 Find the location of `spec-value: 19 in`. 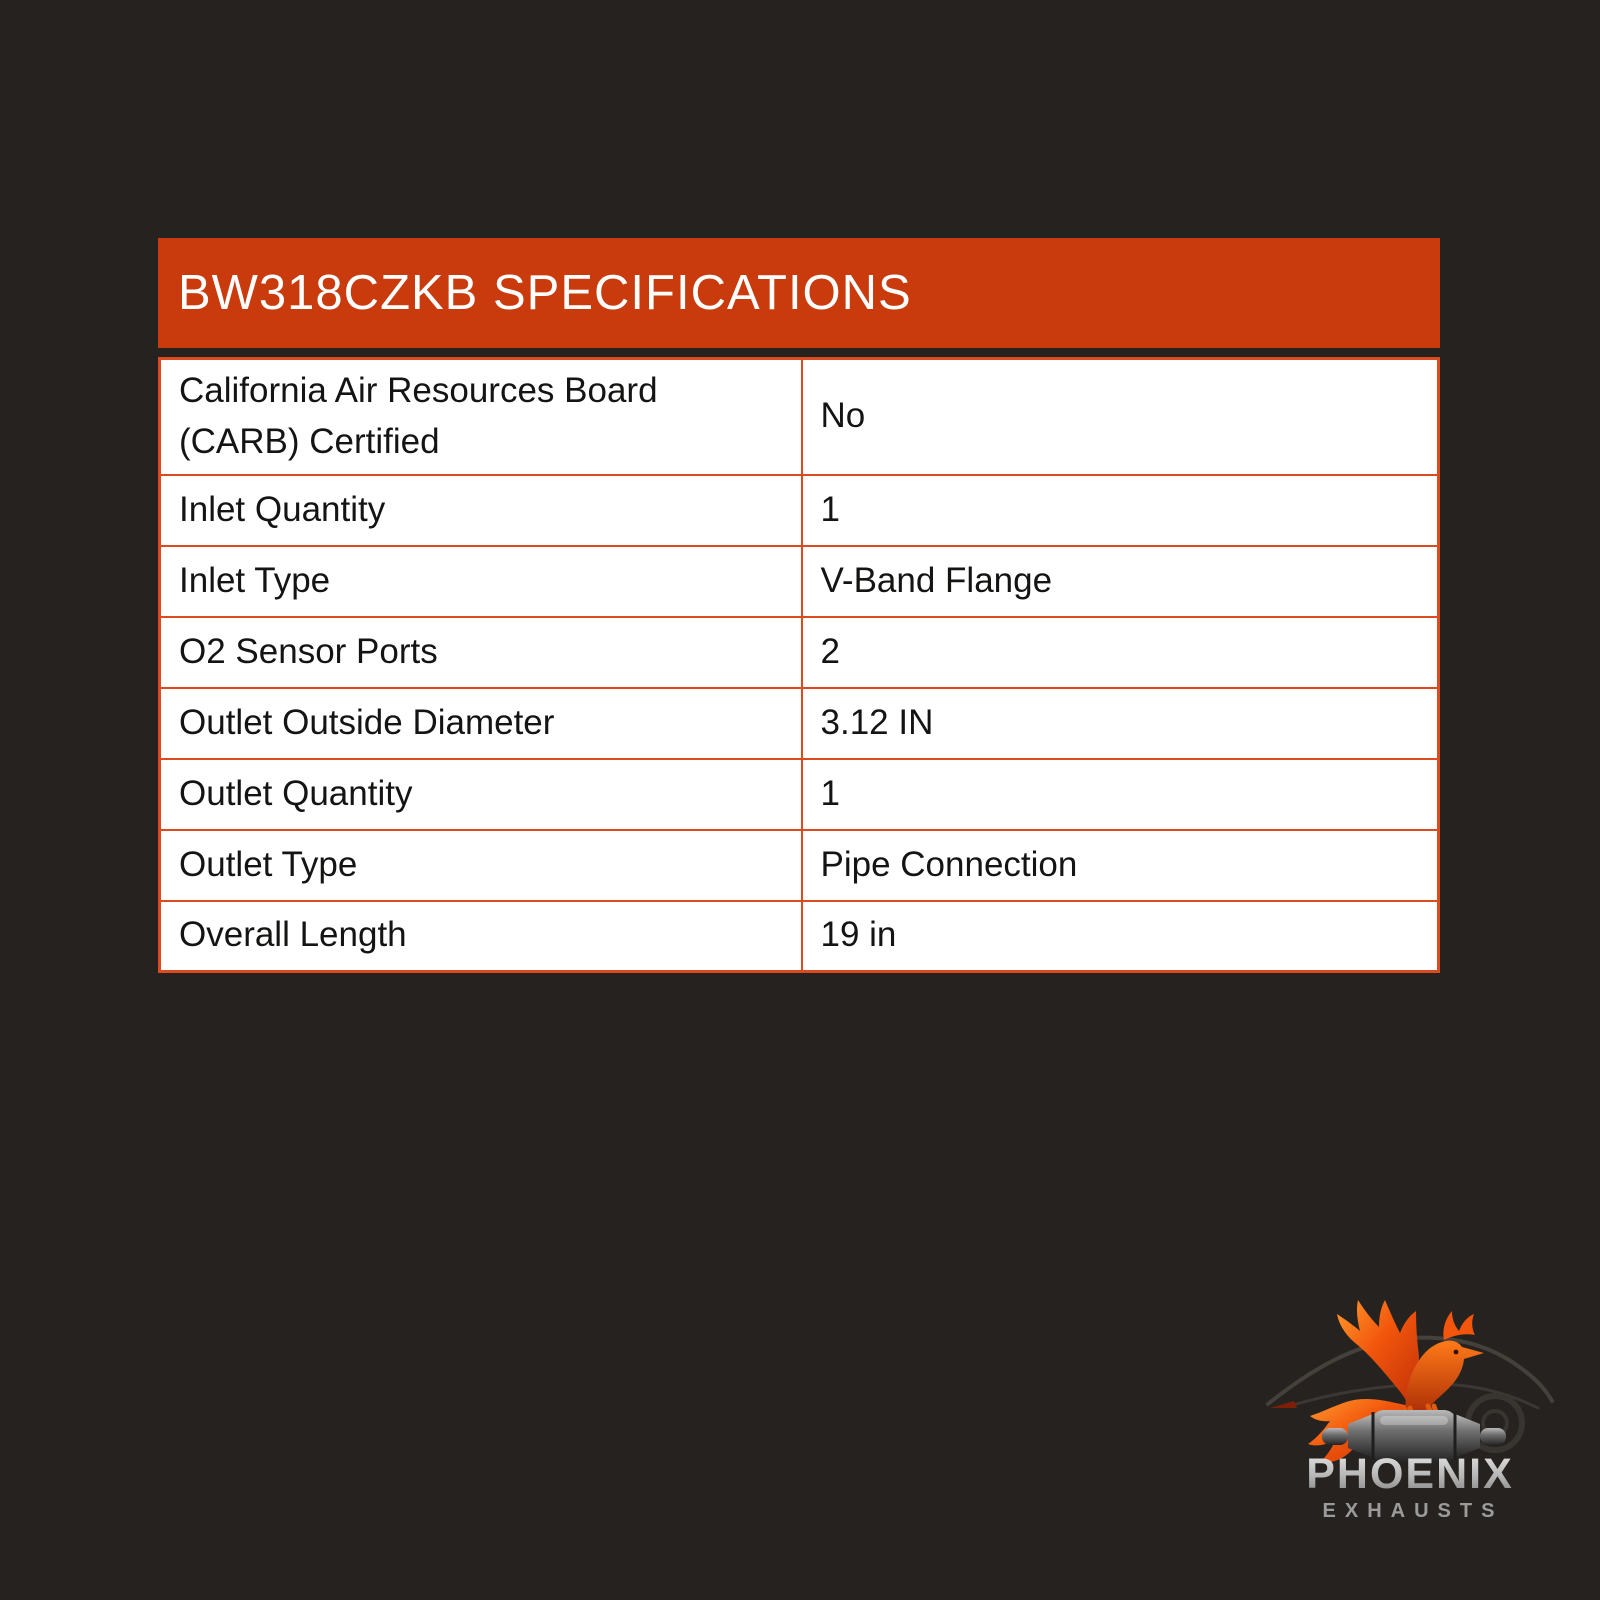

spec-value: 19 in is located at coordinates (1120, 936).